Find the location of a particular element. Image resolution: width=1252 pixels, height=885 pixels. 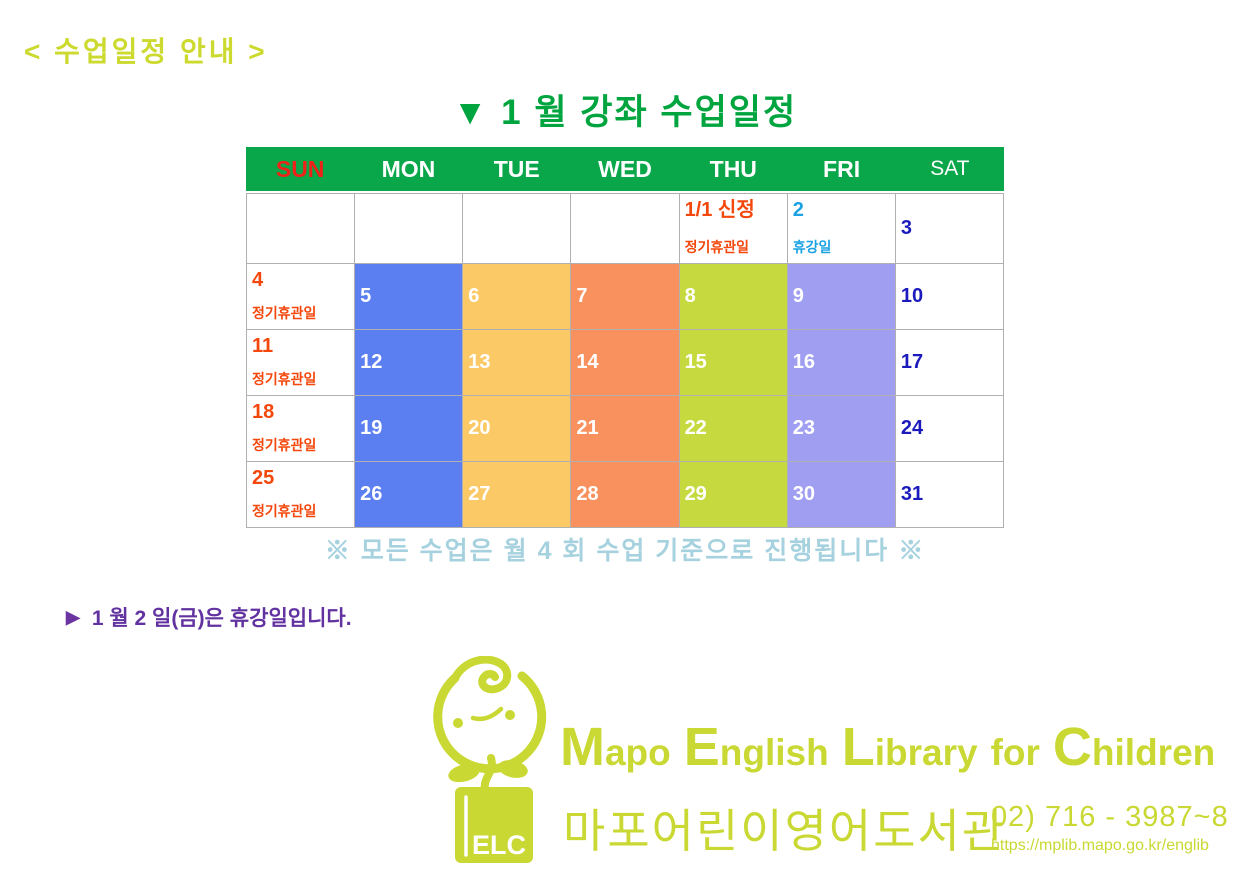

calendar-footnote: ※ 모든 수업은 월 4 회 수업 기준으로 진행됩니다 ※ is located at coordinates (625, 551).